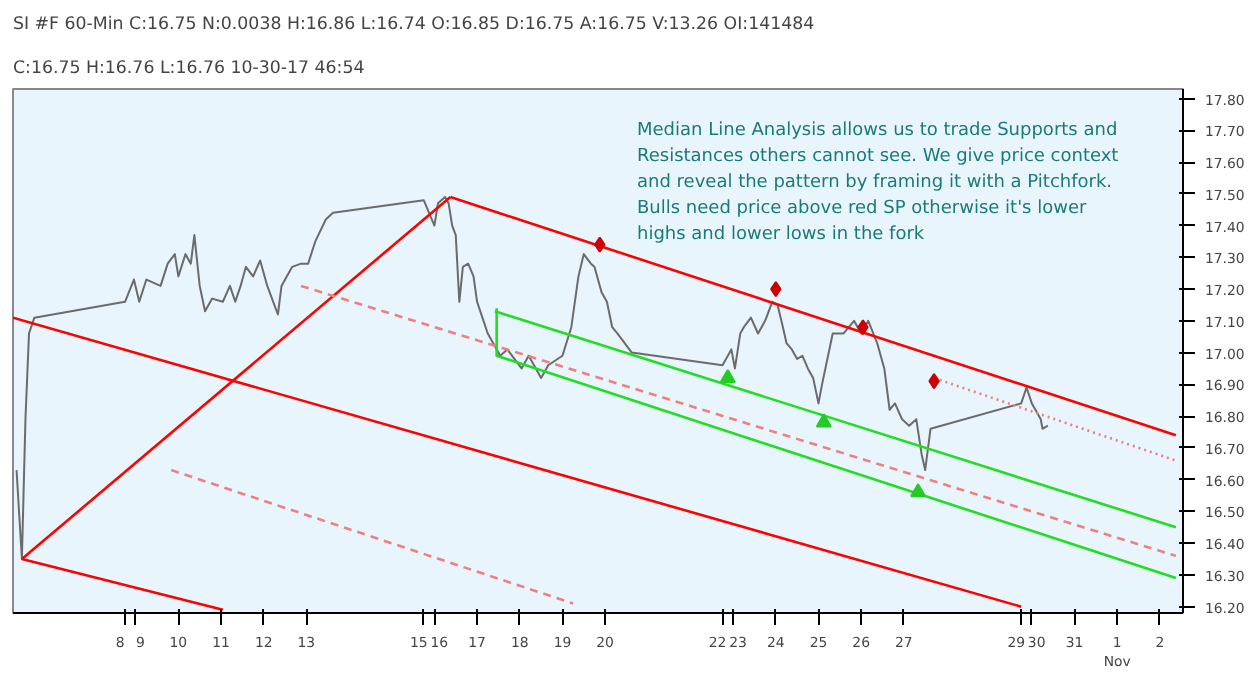  What do you see at coordinates (189, 69) in the screenshot?
I see `chart-subtitle: C:16.75 H:16.76 L:16.76 10-30-17 46:54` at bounding box center [189, 69].